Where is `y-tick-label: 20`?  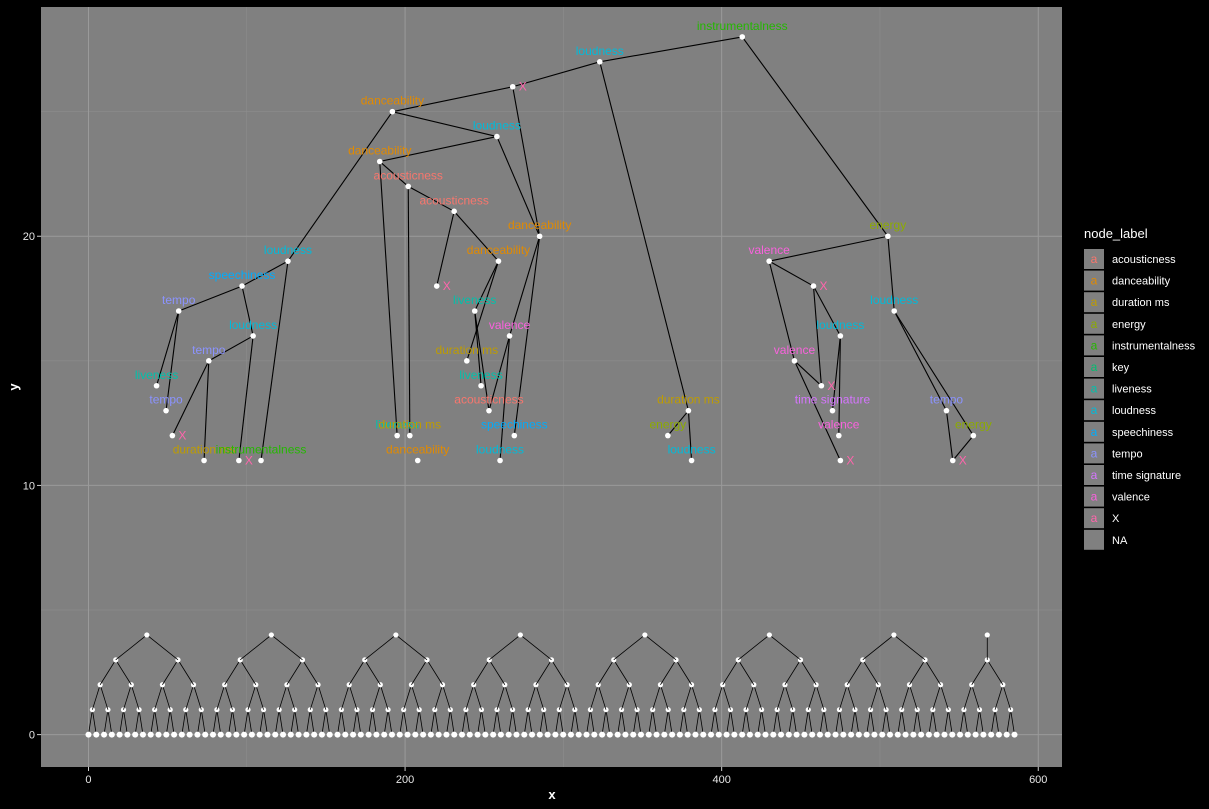 y-tick-label: 20 is located at coordinates (29, 237).